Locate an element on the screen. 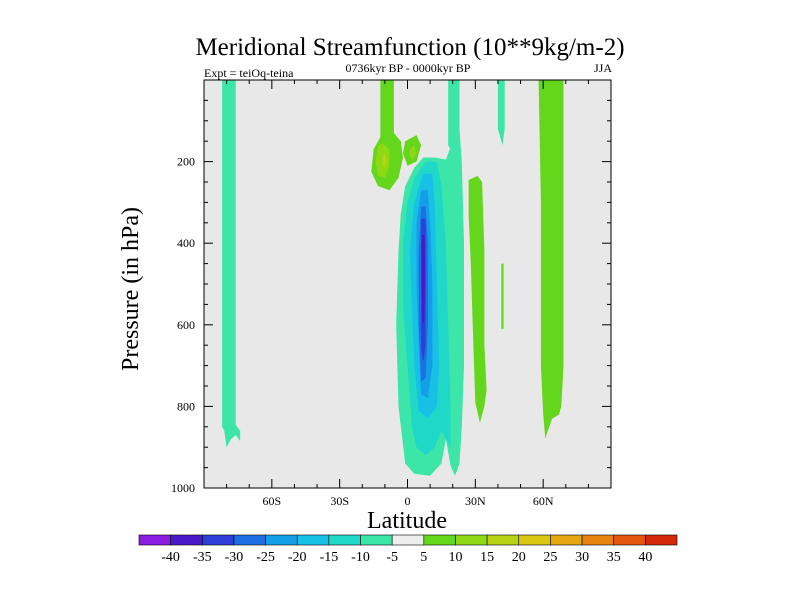  colorbar-label-1: -35 is located at coordinates (202, 557).